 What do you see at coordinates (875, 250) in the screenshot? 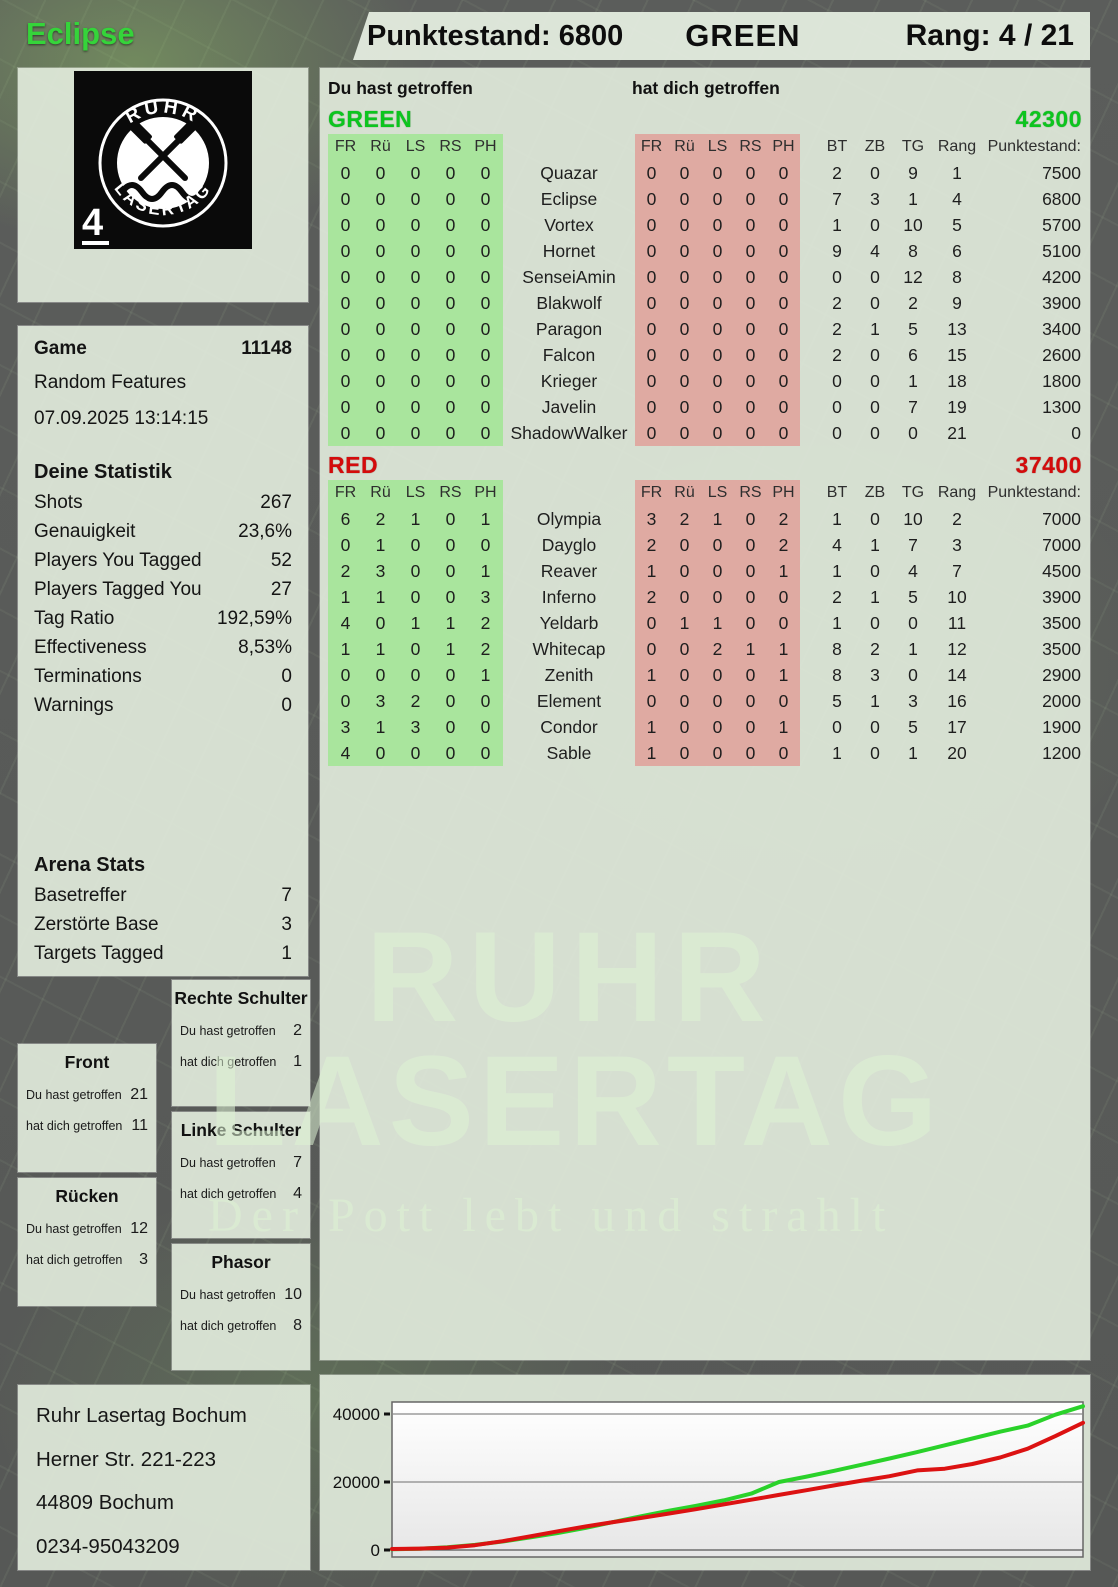
I see `cell: 4` at bounding box center [875, 250].